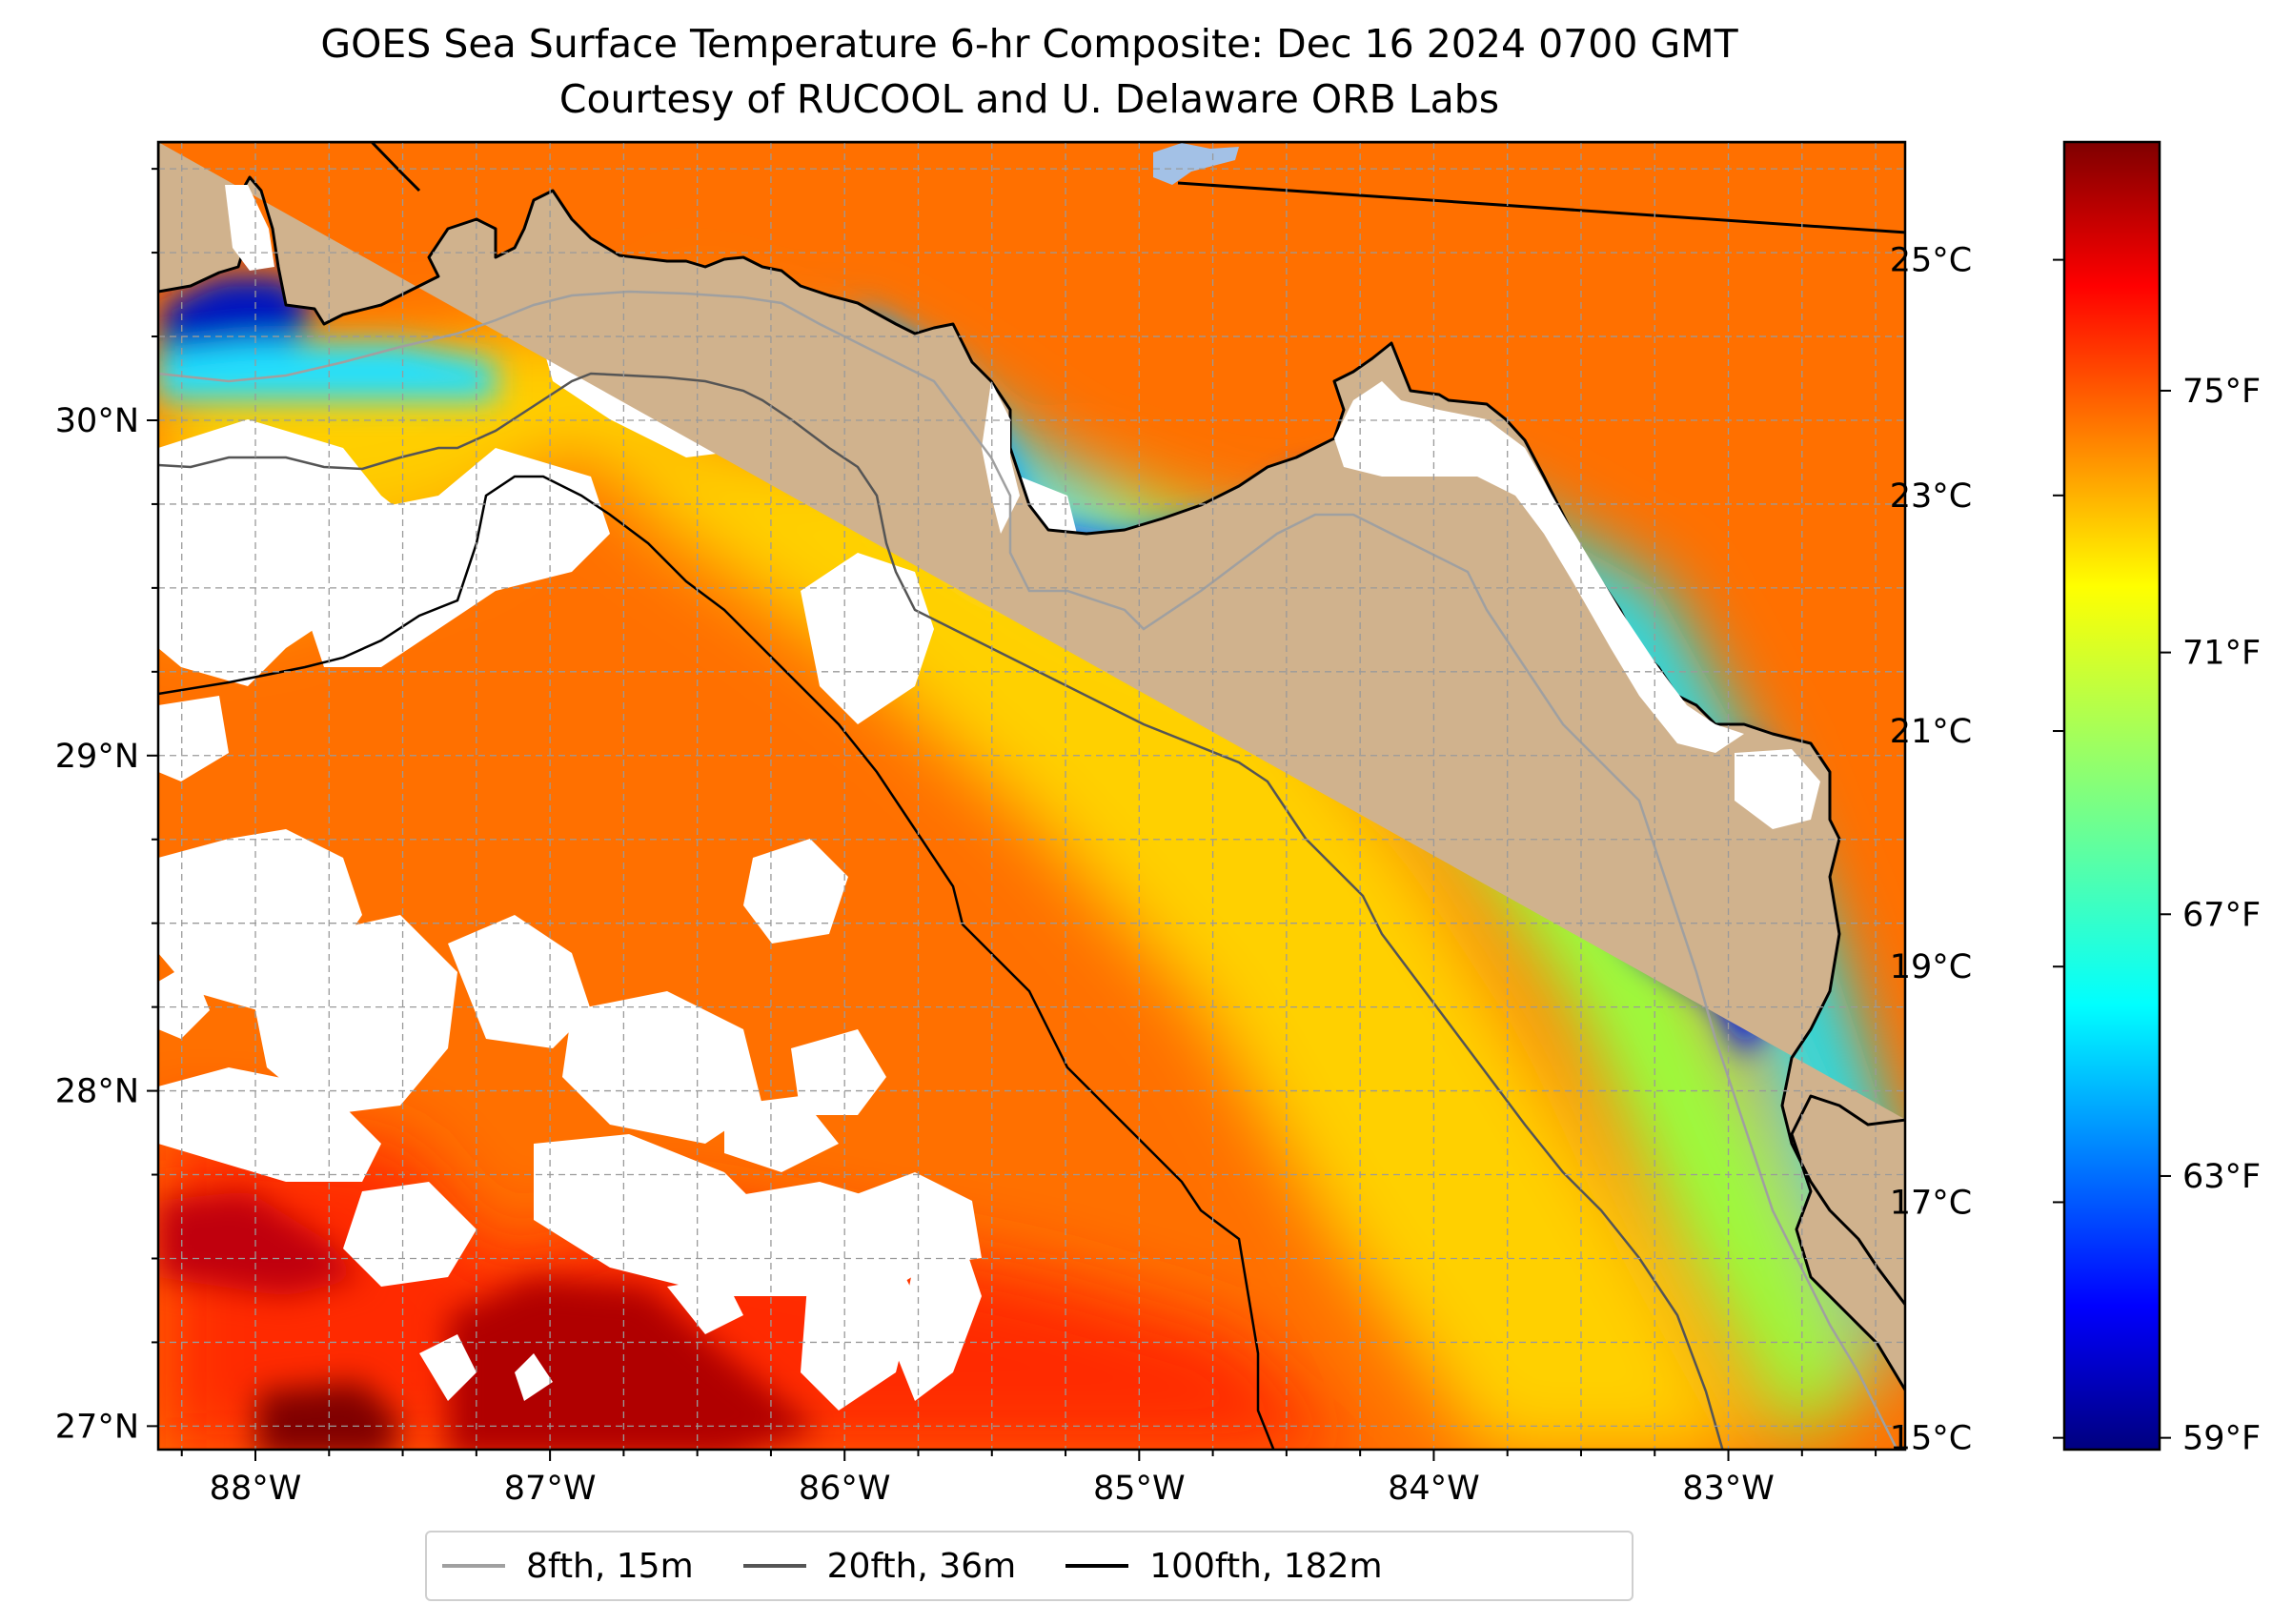 This screenshot has width=2293, height=1624. I want to click on lon-tick-label: 87°W, so click(550, 1489).